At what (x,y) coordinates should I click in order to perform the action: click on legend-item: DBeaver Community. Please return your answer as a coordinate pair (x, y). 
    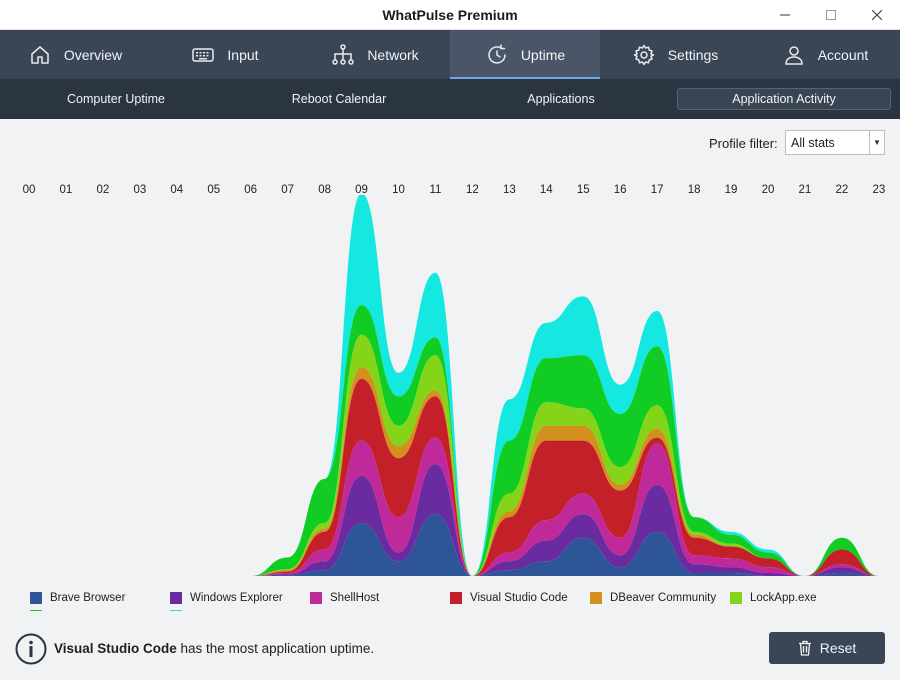
    Looking at the image, I should click on (653, 598).